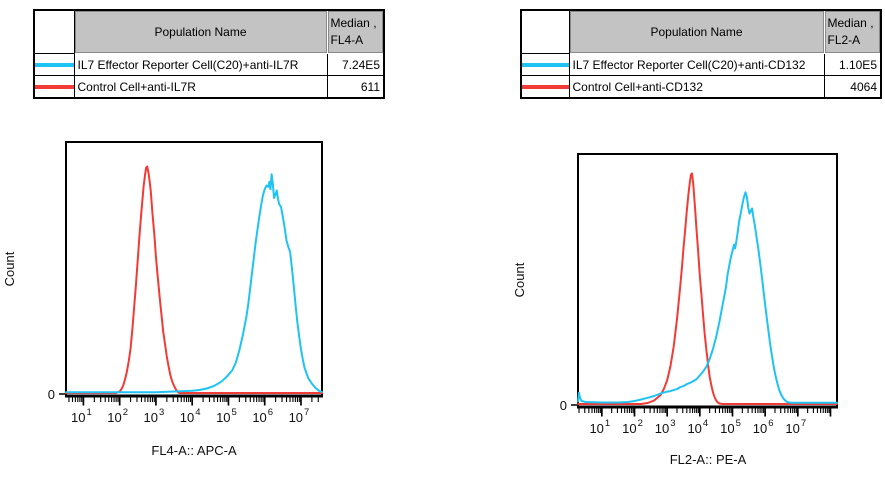  I want to click on median-value: 1.10E5, so click(852, 64).